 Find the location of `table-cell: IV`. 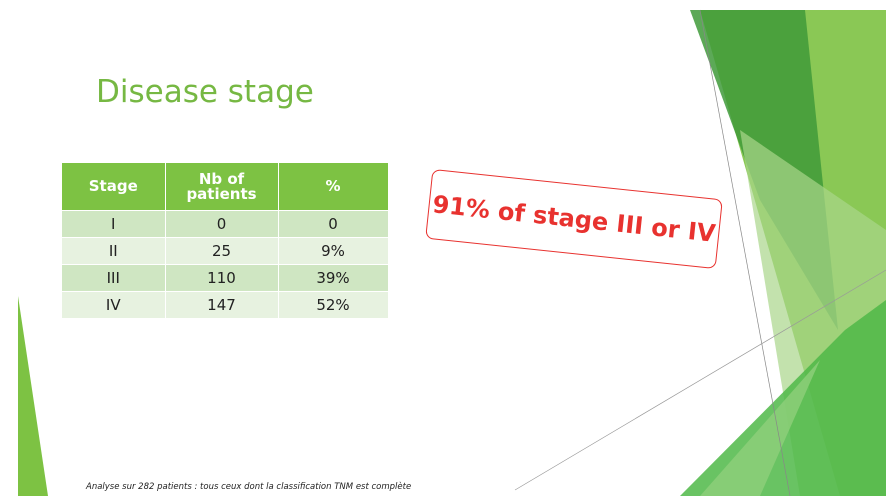

table-cell: IV is located at coordinates (114, 304).